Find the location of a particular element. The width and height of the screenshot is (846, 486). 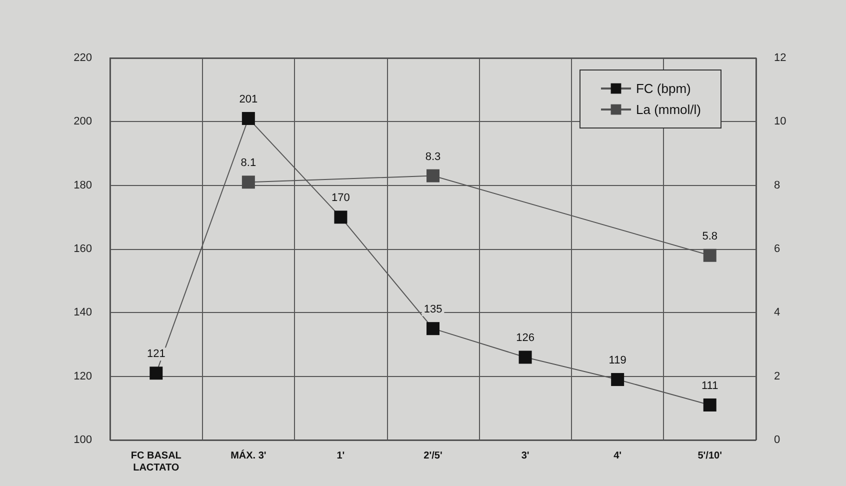

data-label: 119 is located at coordinates (617, 360).